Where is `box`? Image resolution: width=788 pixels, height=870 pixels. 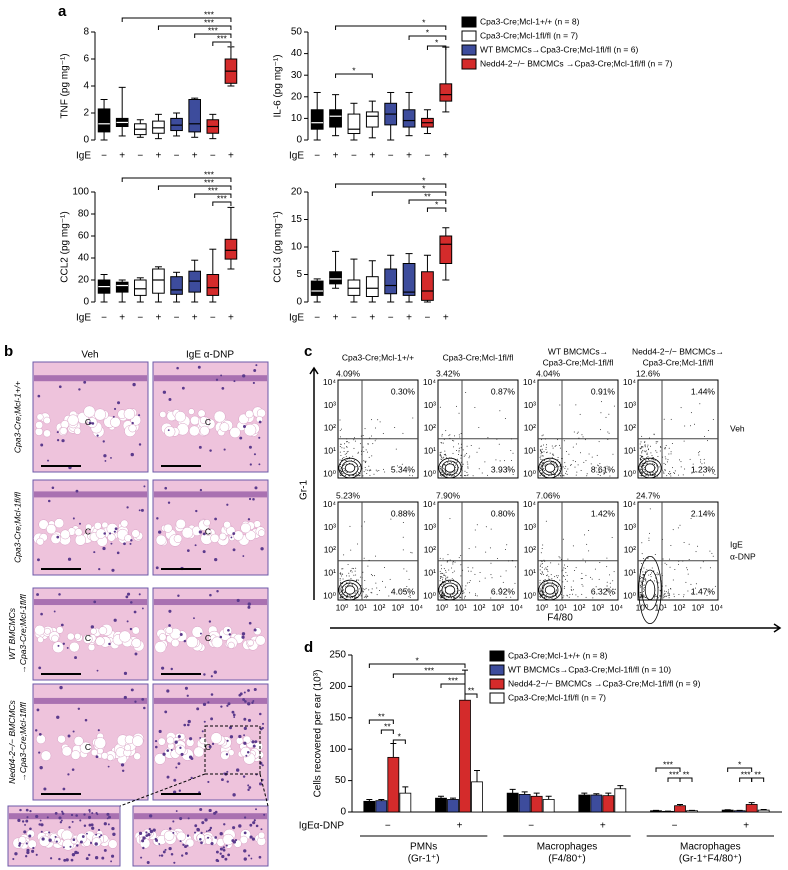 box is located at coordinates (158, 127).